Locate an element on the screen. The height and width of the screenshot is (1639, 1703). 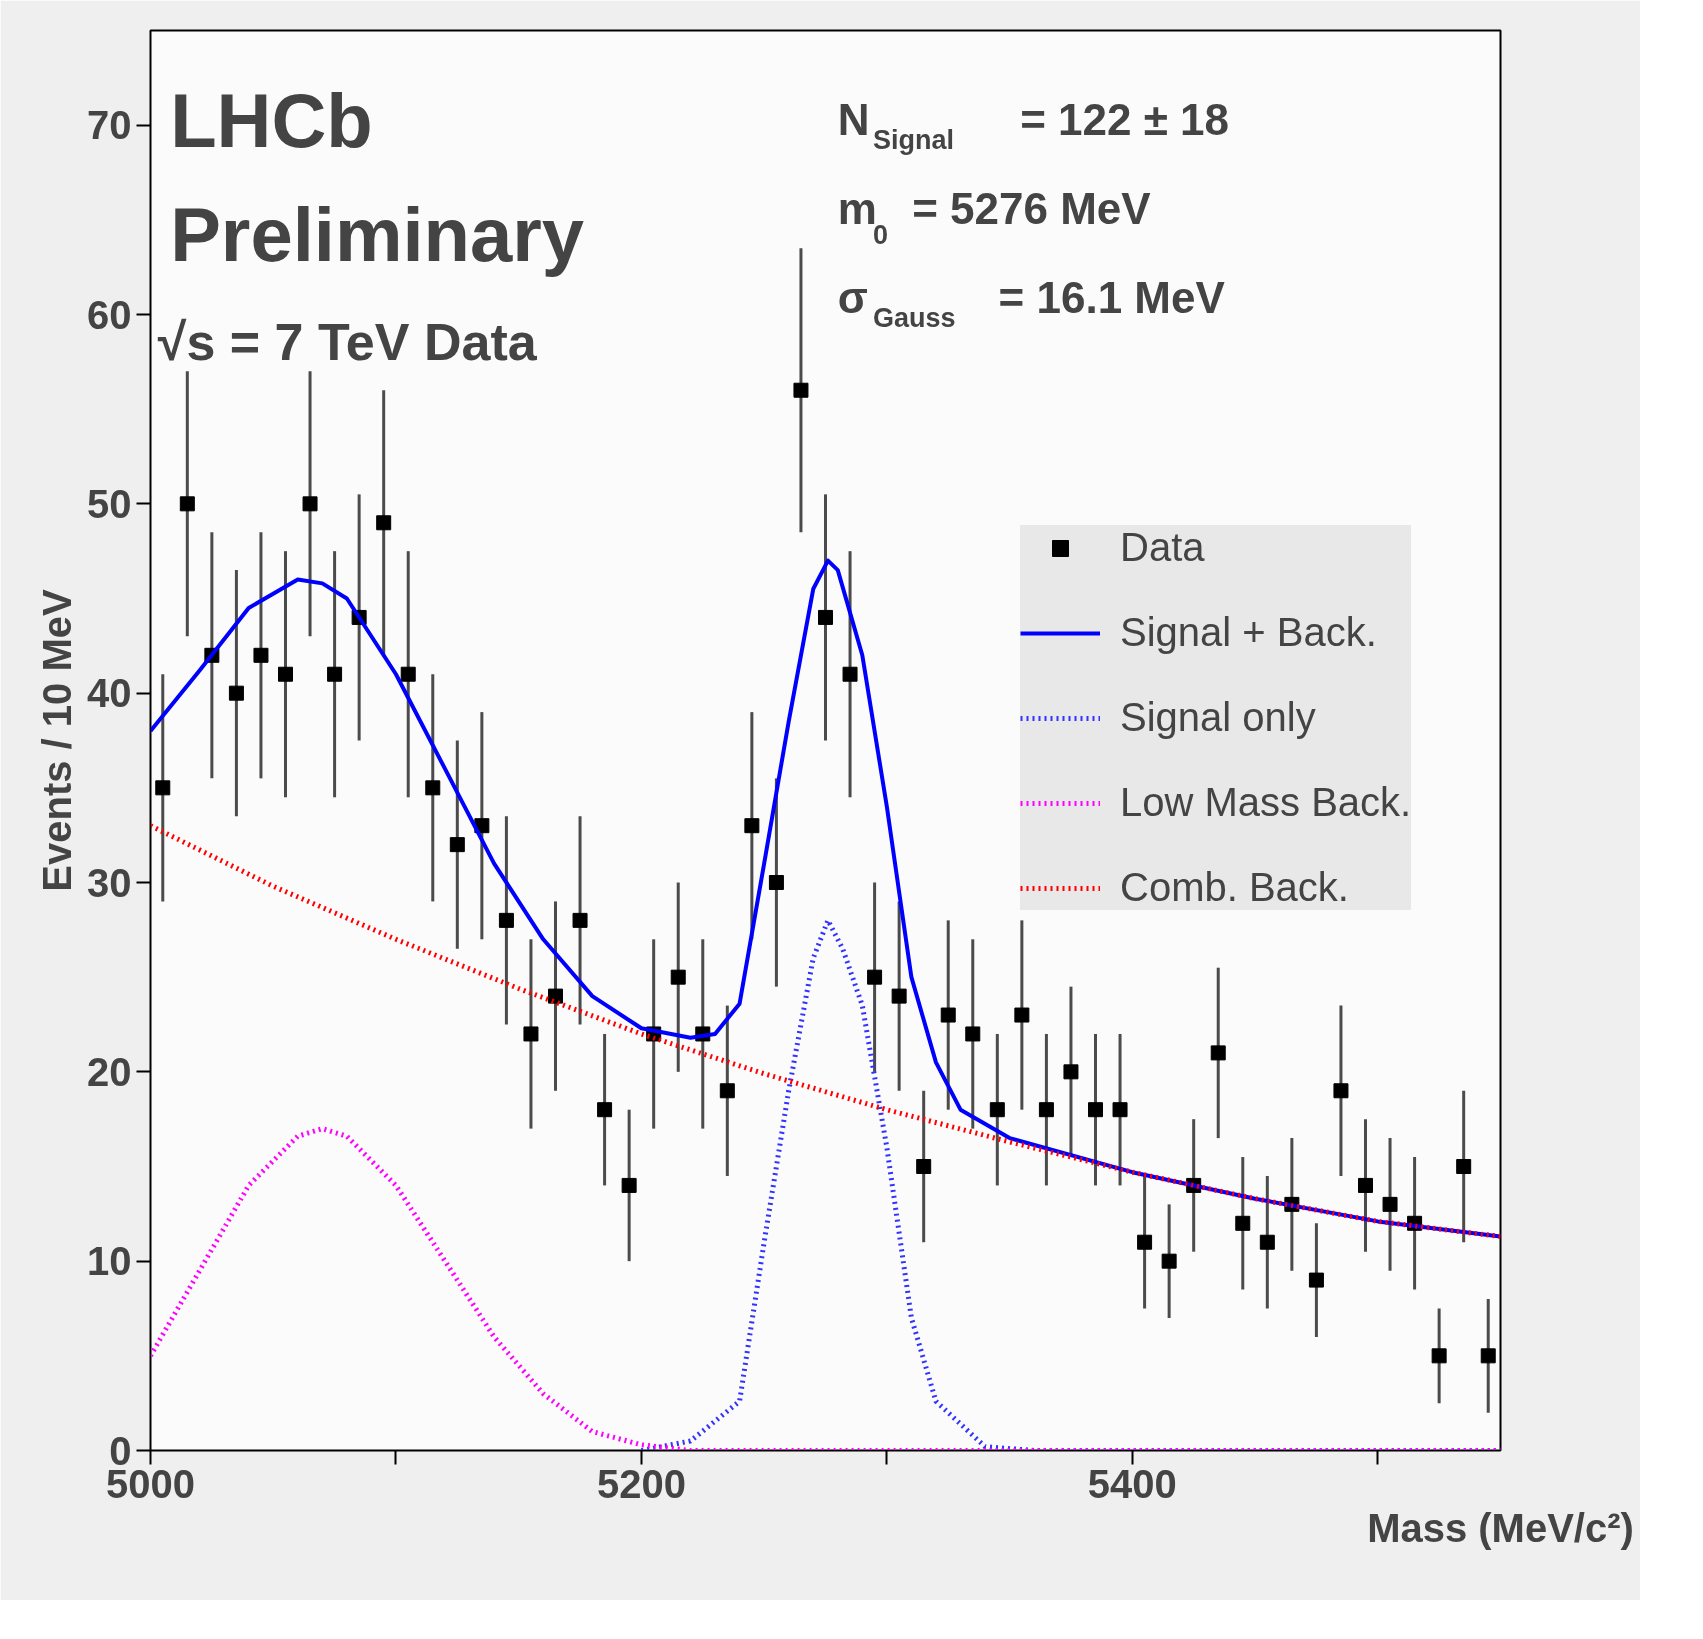
legend-label: Comb. Back. is located at coordinates (1234, 887).